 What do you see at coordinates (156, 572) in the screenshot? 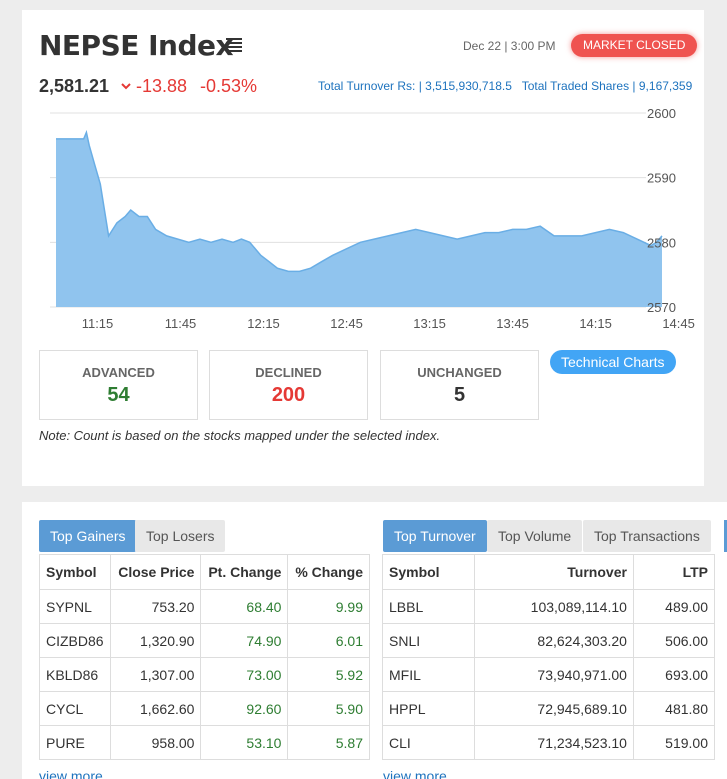
I see `col-close-price: Close Price` at bounding box center [156, 572].